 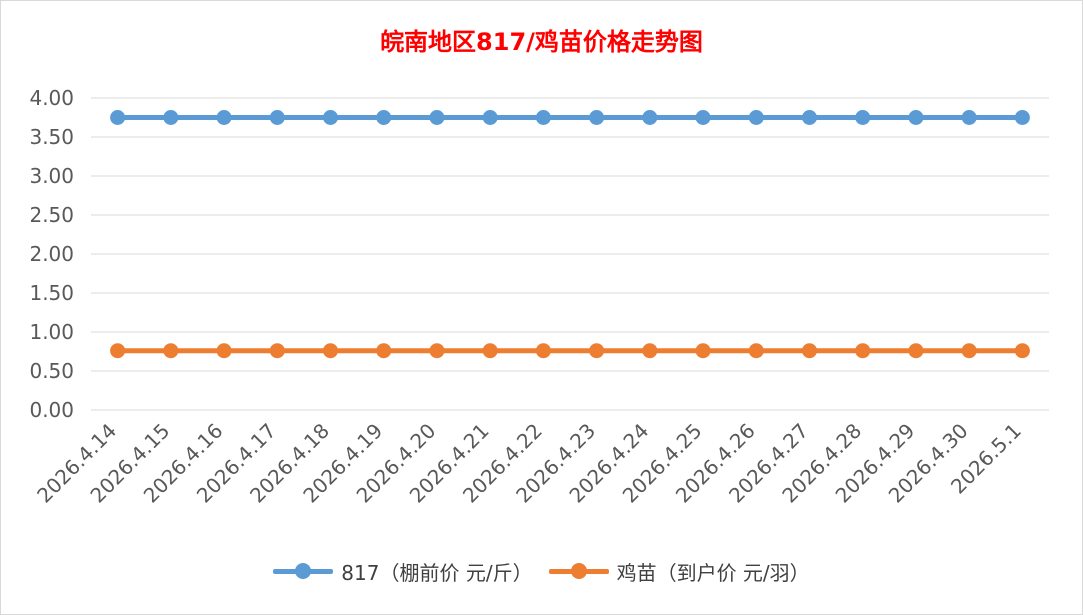 What do you see at coordinates (437, 572) in the screenshot?
I see `legend-label-817: 817（棚前价 元/斤）` at bounding box center [437, 572].